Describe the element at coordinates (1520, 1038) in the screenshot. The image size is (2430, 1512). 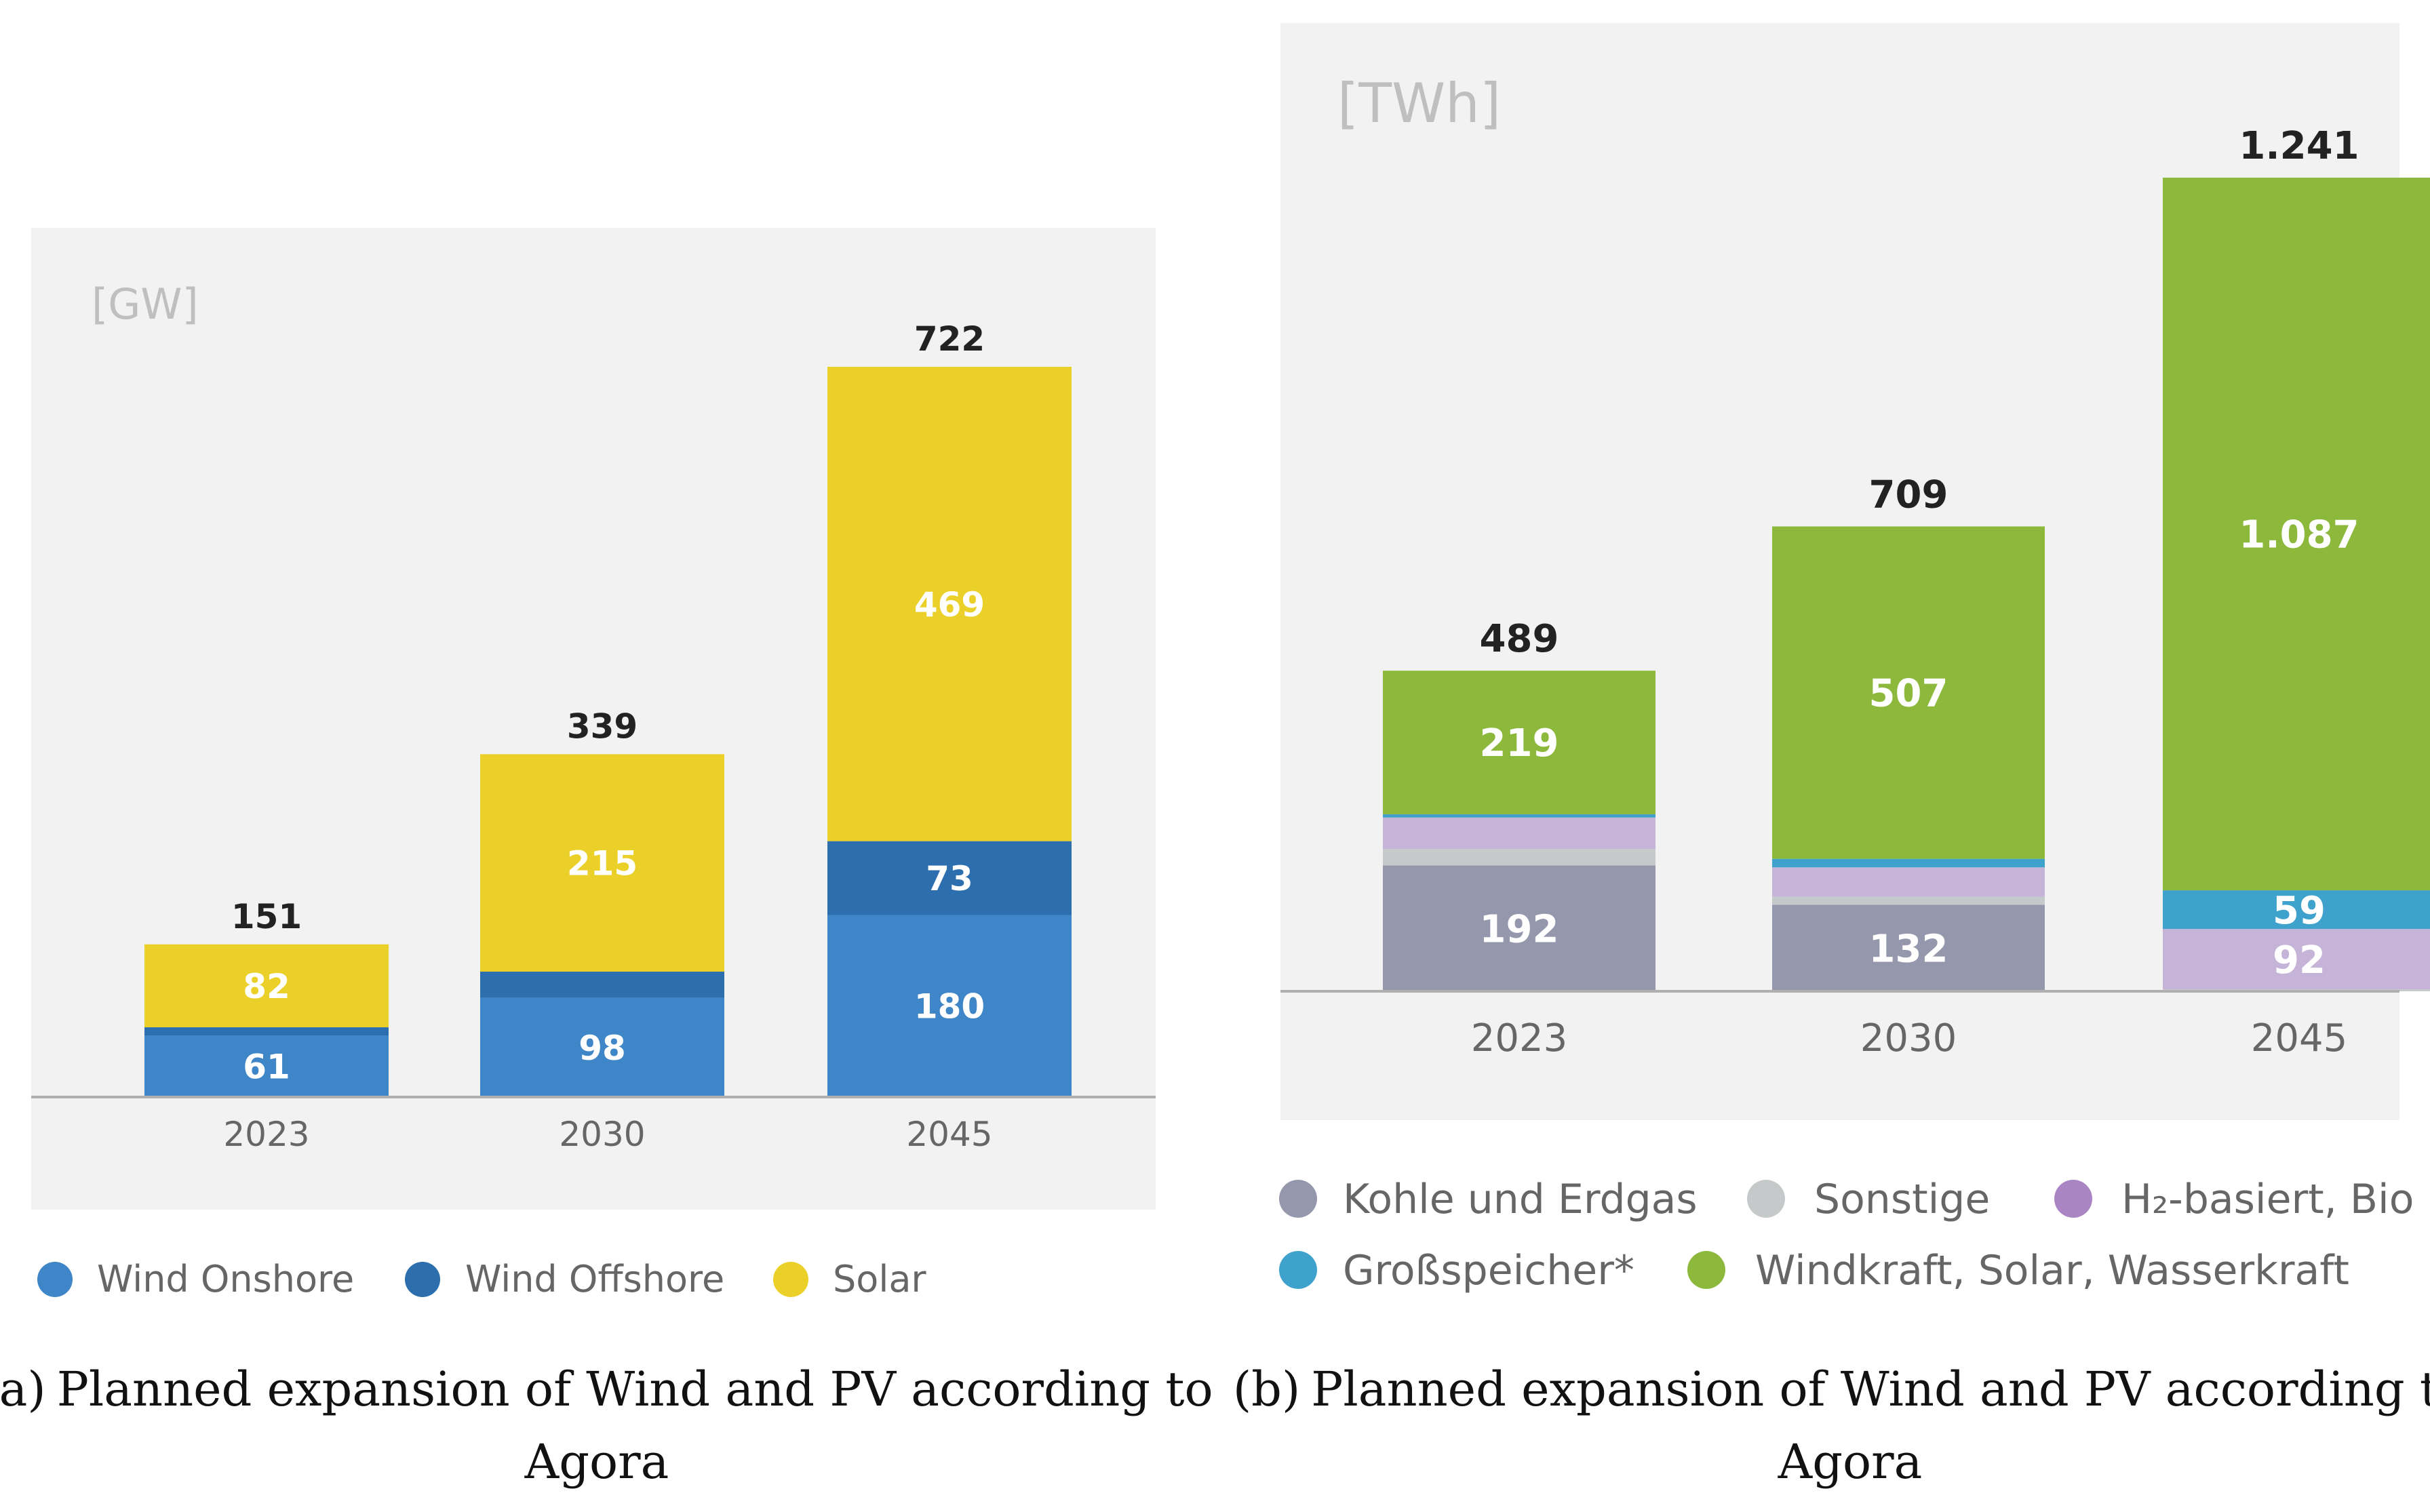
I see `chart-b-x-tick: 2023` at that location.